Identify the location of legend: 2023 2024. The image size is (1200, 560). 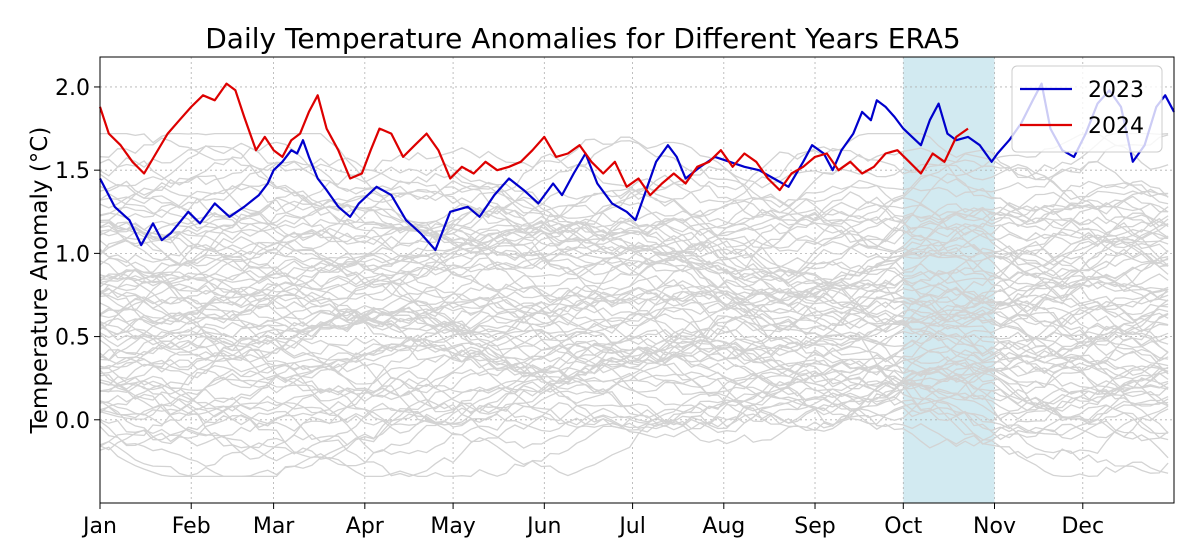
(1087, 109).